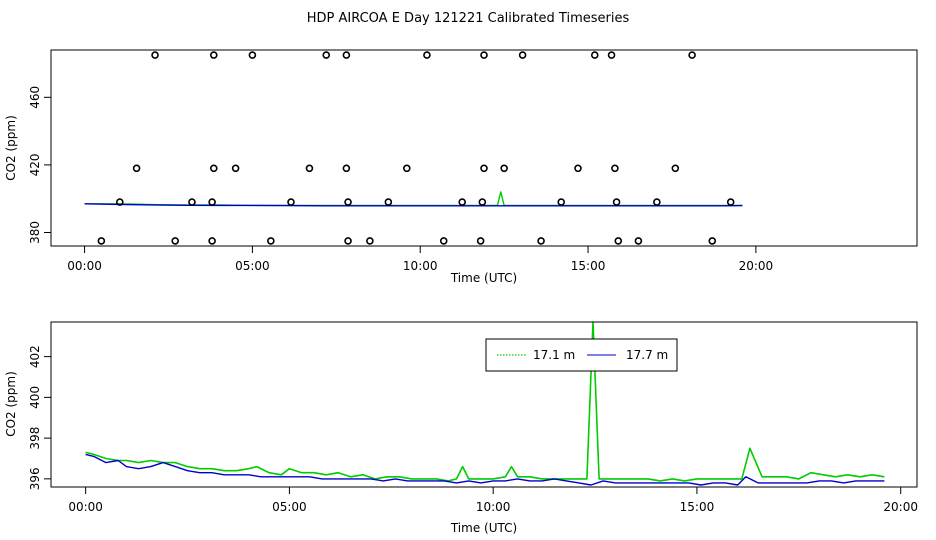 The image size is (936, 540). I want to click on top-y-axis-label: CO2 (ppm), so click(11, 148).